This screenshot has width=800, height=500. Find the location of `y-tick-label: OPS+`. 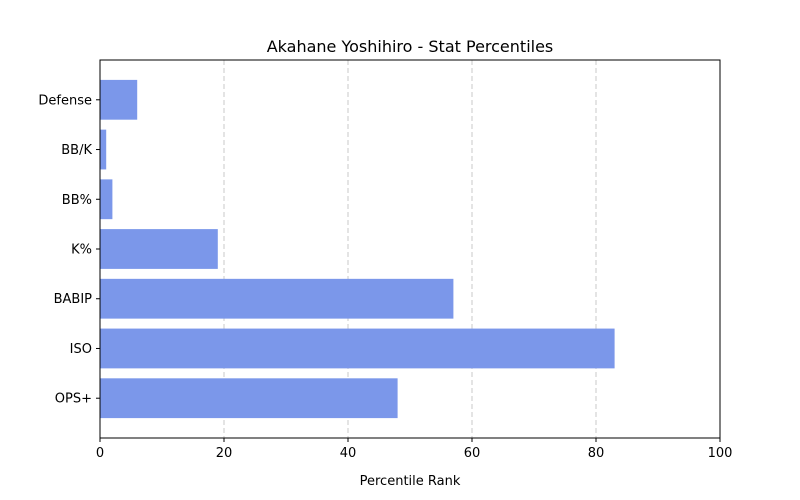

y-tick-label: OPS+ is located at coordinates (73, 399).